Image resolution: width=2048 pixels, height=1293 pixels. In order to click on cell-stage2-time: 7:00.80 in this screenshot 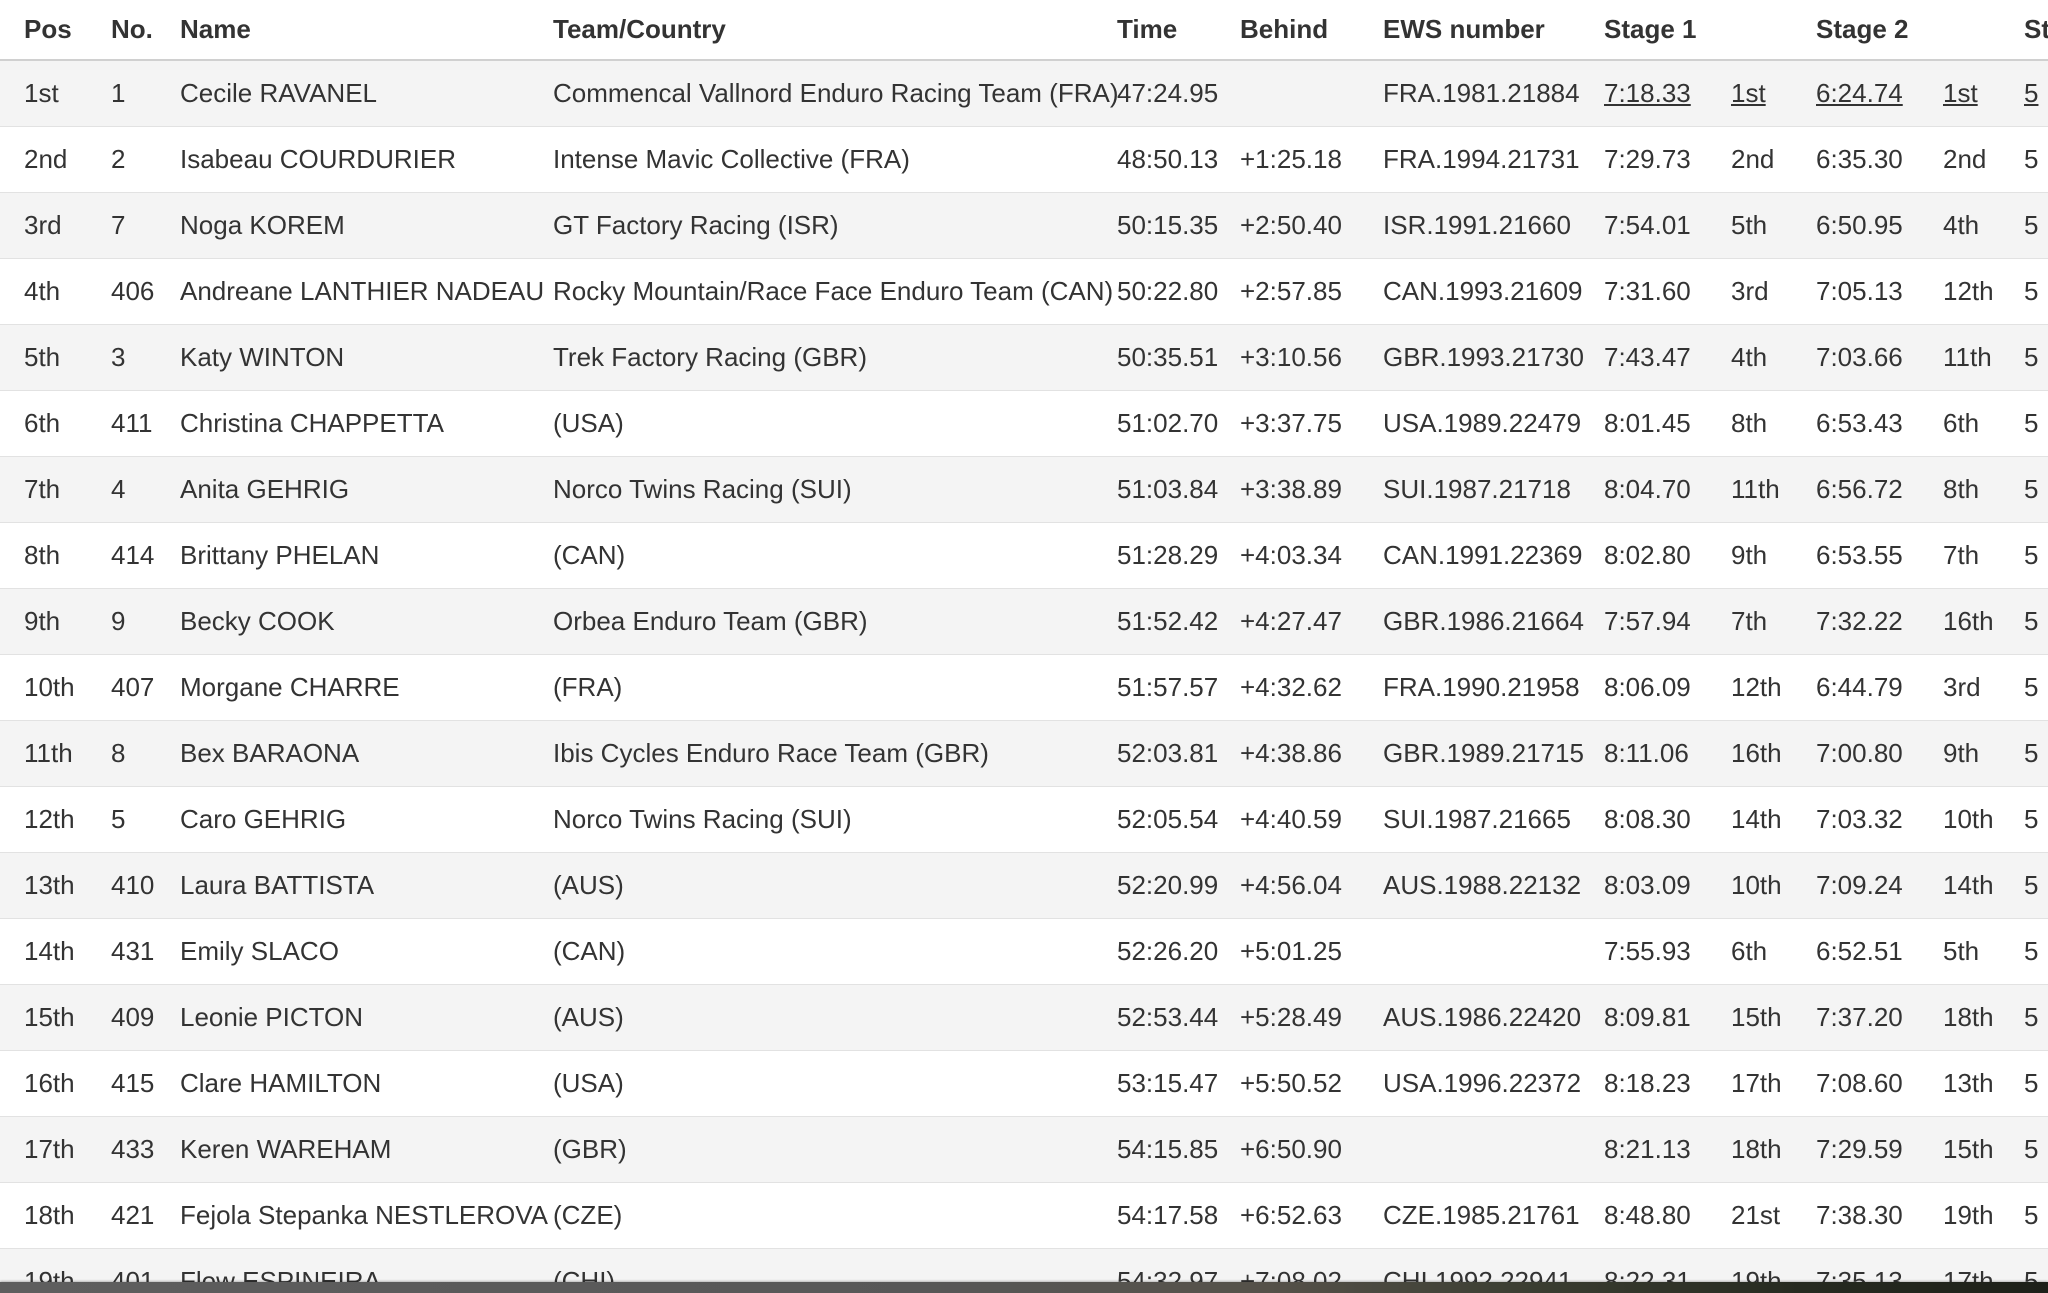, I will do `click(1879, 752)`.